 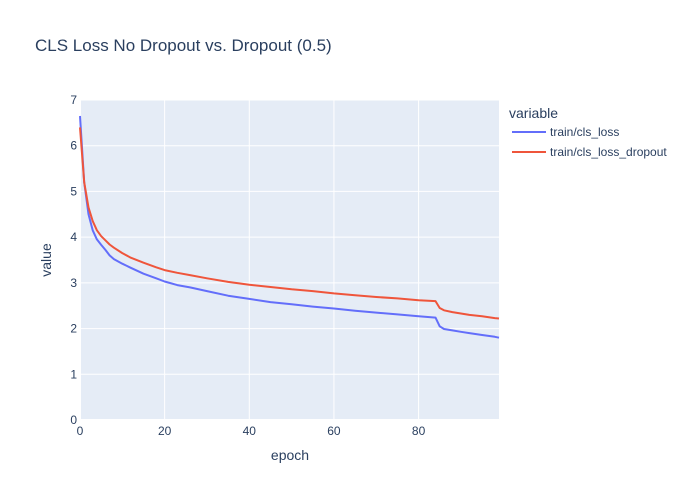 What do you see at coordinates (73, 237) in the screenshot?
I see `y-tick-label: 4` at bounding box center [73, 237].